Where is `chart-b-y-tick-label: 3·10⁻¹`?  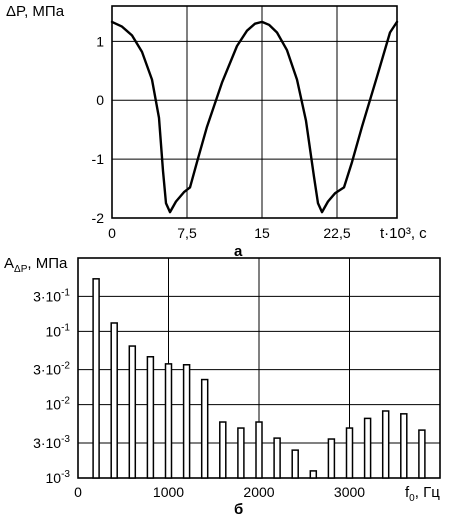 chart-b-y-tick-label: 3·10⁻¹ is located at coordinates (51, 295).